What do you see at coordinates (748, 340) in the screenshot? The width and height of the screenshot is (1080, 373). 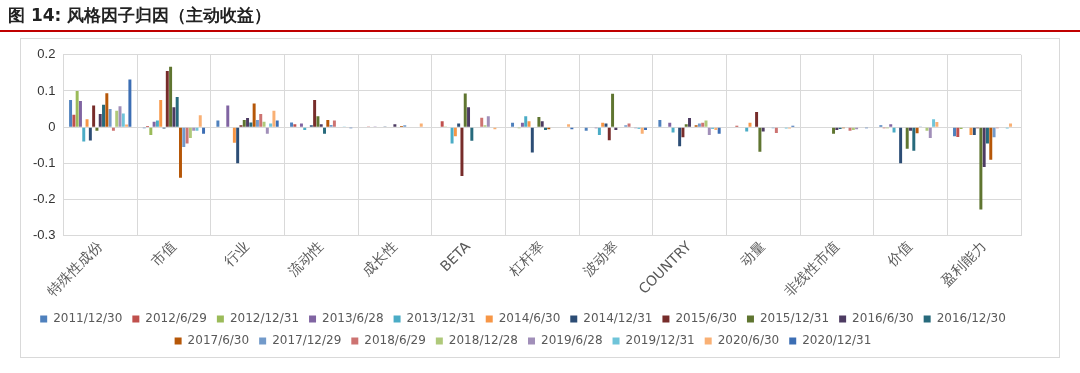 I see `legend-label: 2020/6/30` at bounding box center [748, 340].